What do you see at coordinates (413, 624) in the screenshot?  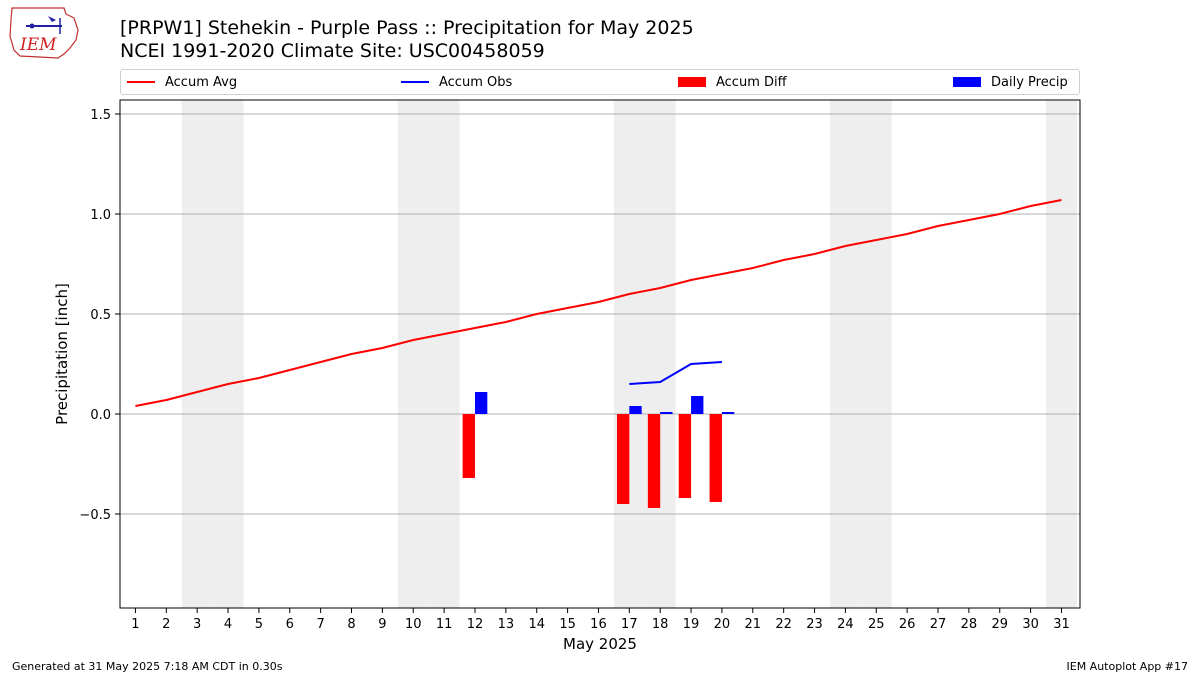 I see `x-tick-label: 10` at bounding box center [413, 624].